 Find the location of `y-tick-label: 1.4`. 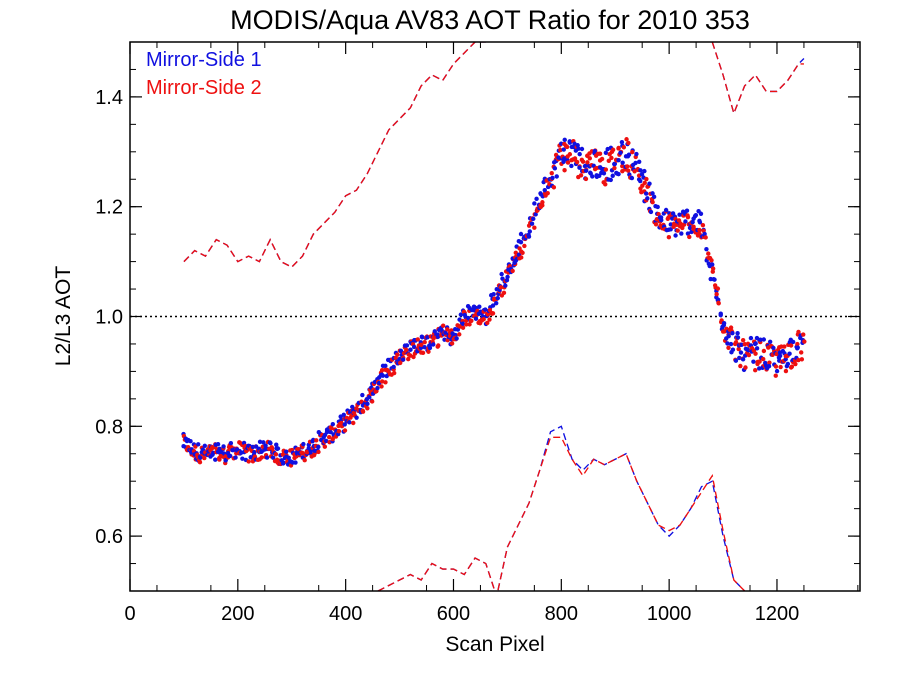

y-tick-label: 1.4 is located at coordinates (109, 98).